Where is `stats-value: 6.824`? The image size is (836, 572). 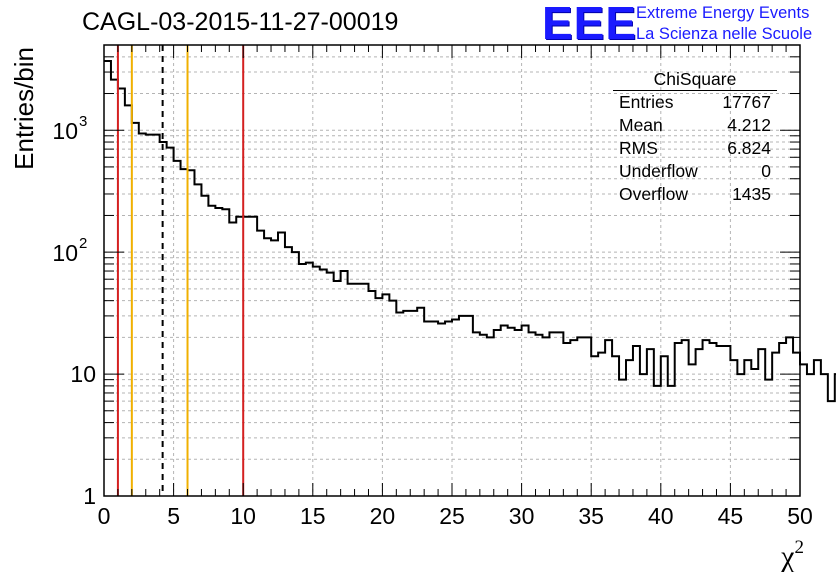
stats-value: 6.824 is located at coordinates (749, 148).